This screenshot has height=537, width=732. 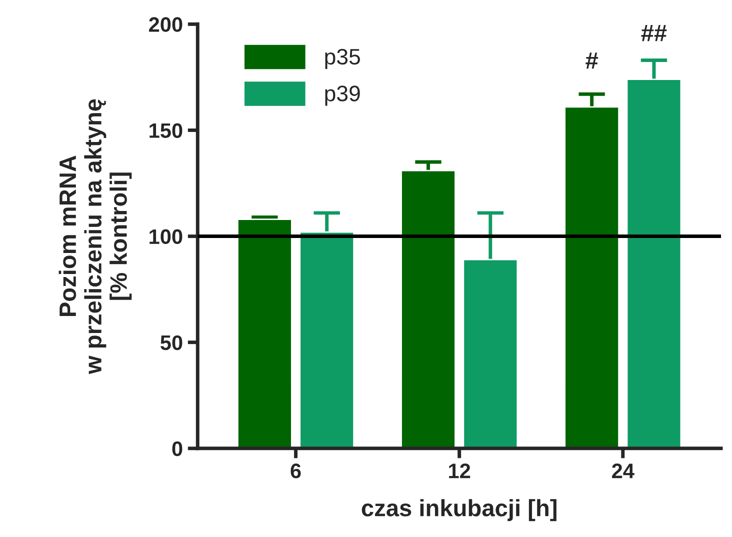 I want to click on x-axis-title: czas inkubacji [h], so click(x=459, y=510).